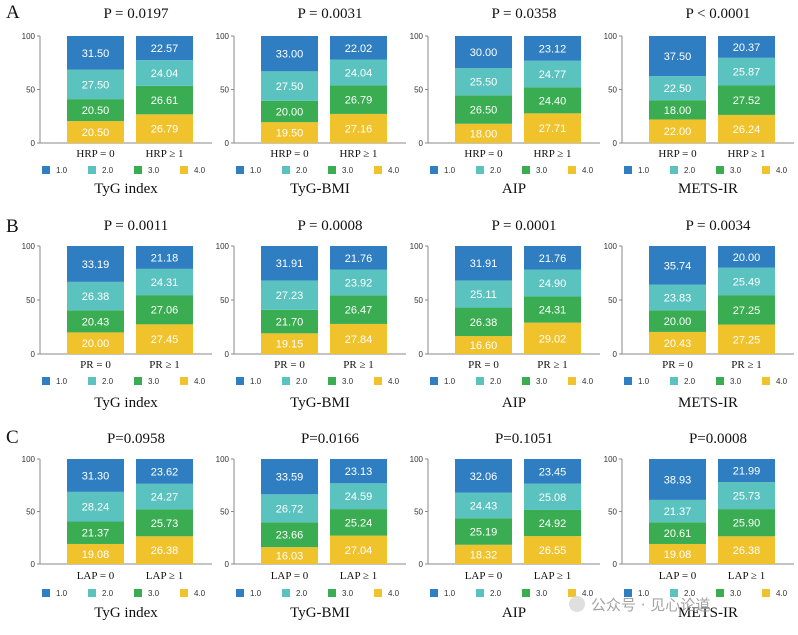 Image resolution: width=798 pixels, height=635 pixels. What do you see at coordinates (136, 14) in the screenshot?
I see `p-value: P = 0.0197` at bounding box center [136, 14].